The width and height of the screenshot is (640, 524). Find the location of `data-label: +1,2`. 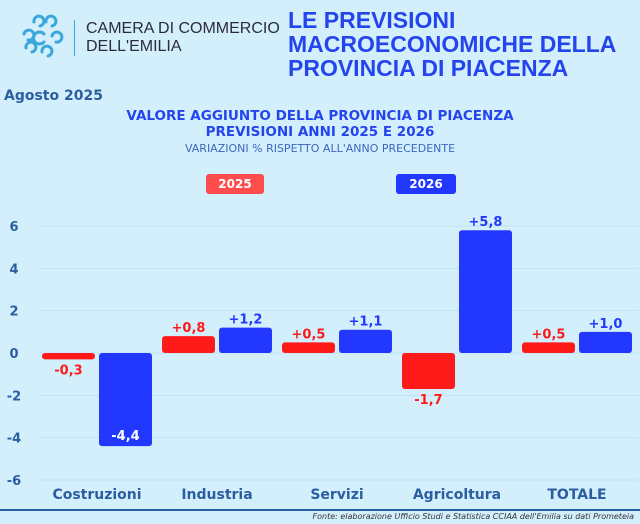

data-label: +1,2 is located at coordinates (246, 320).